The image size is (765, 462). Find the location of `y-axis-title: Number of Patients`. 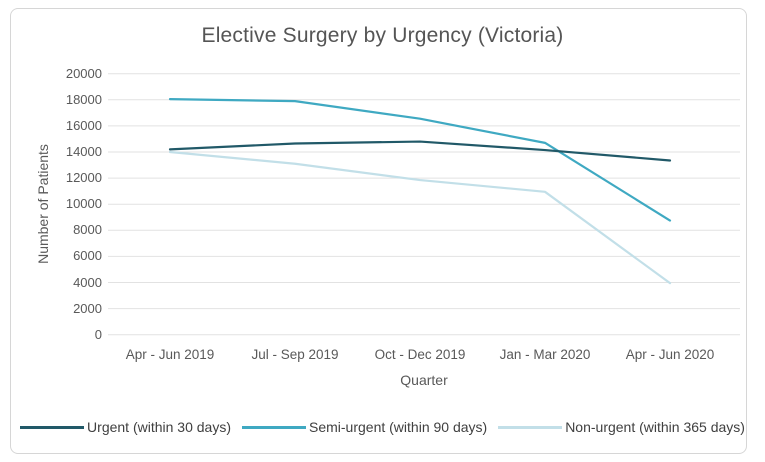

y-axis-title: Number of Patients is located at coordinates (43, 204).